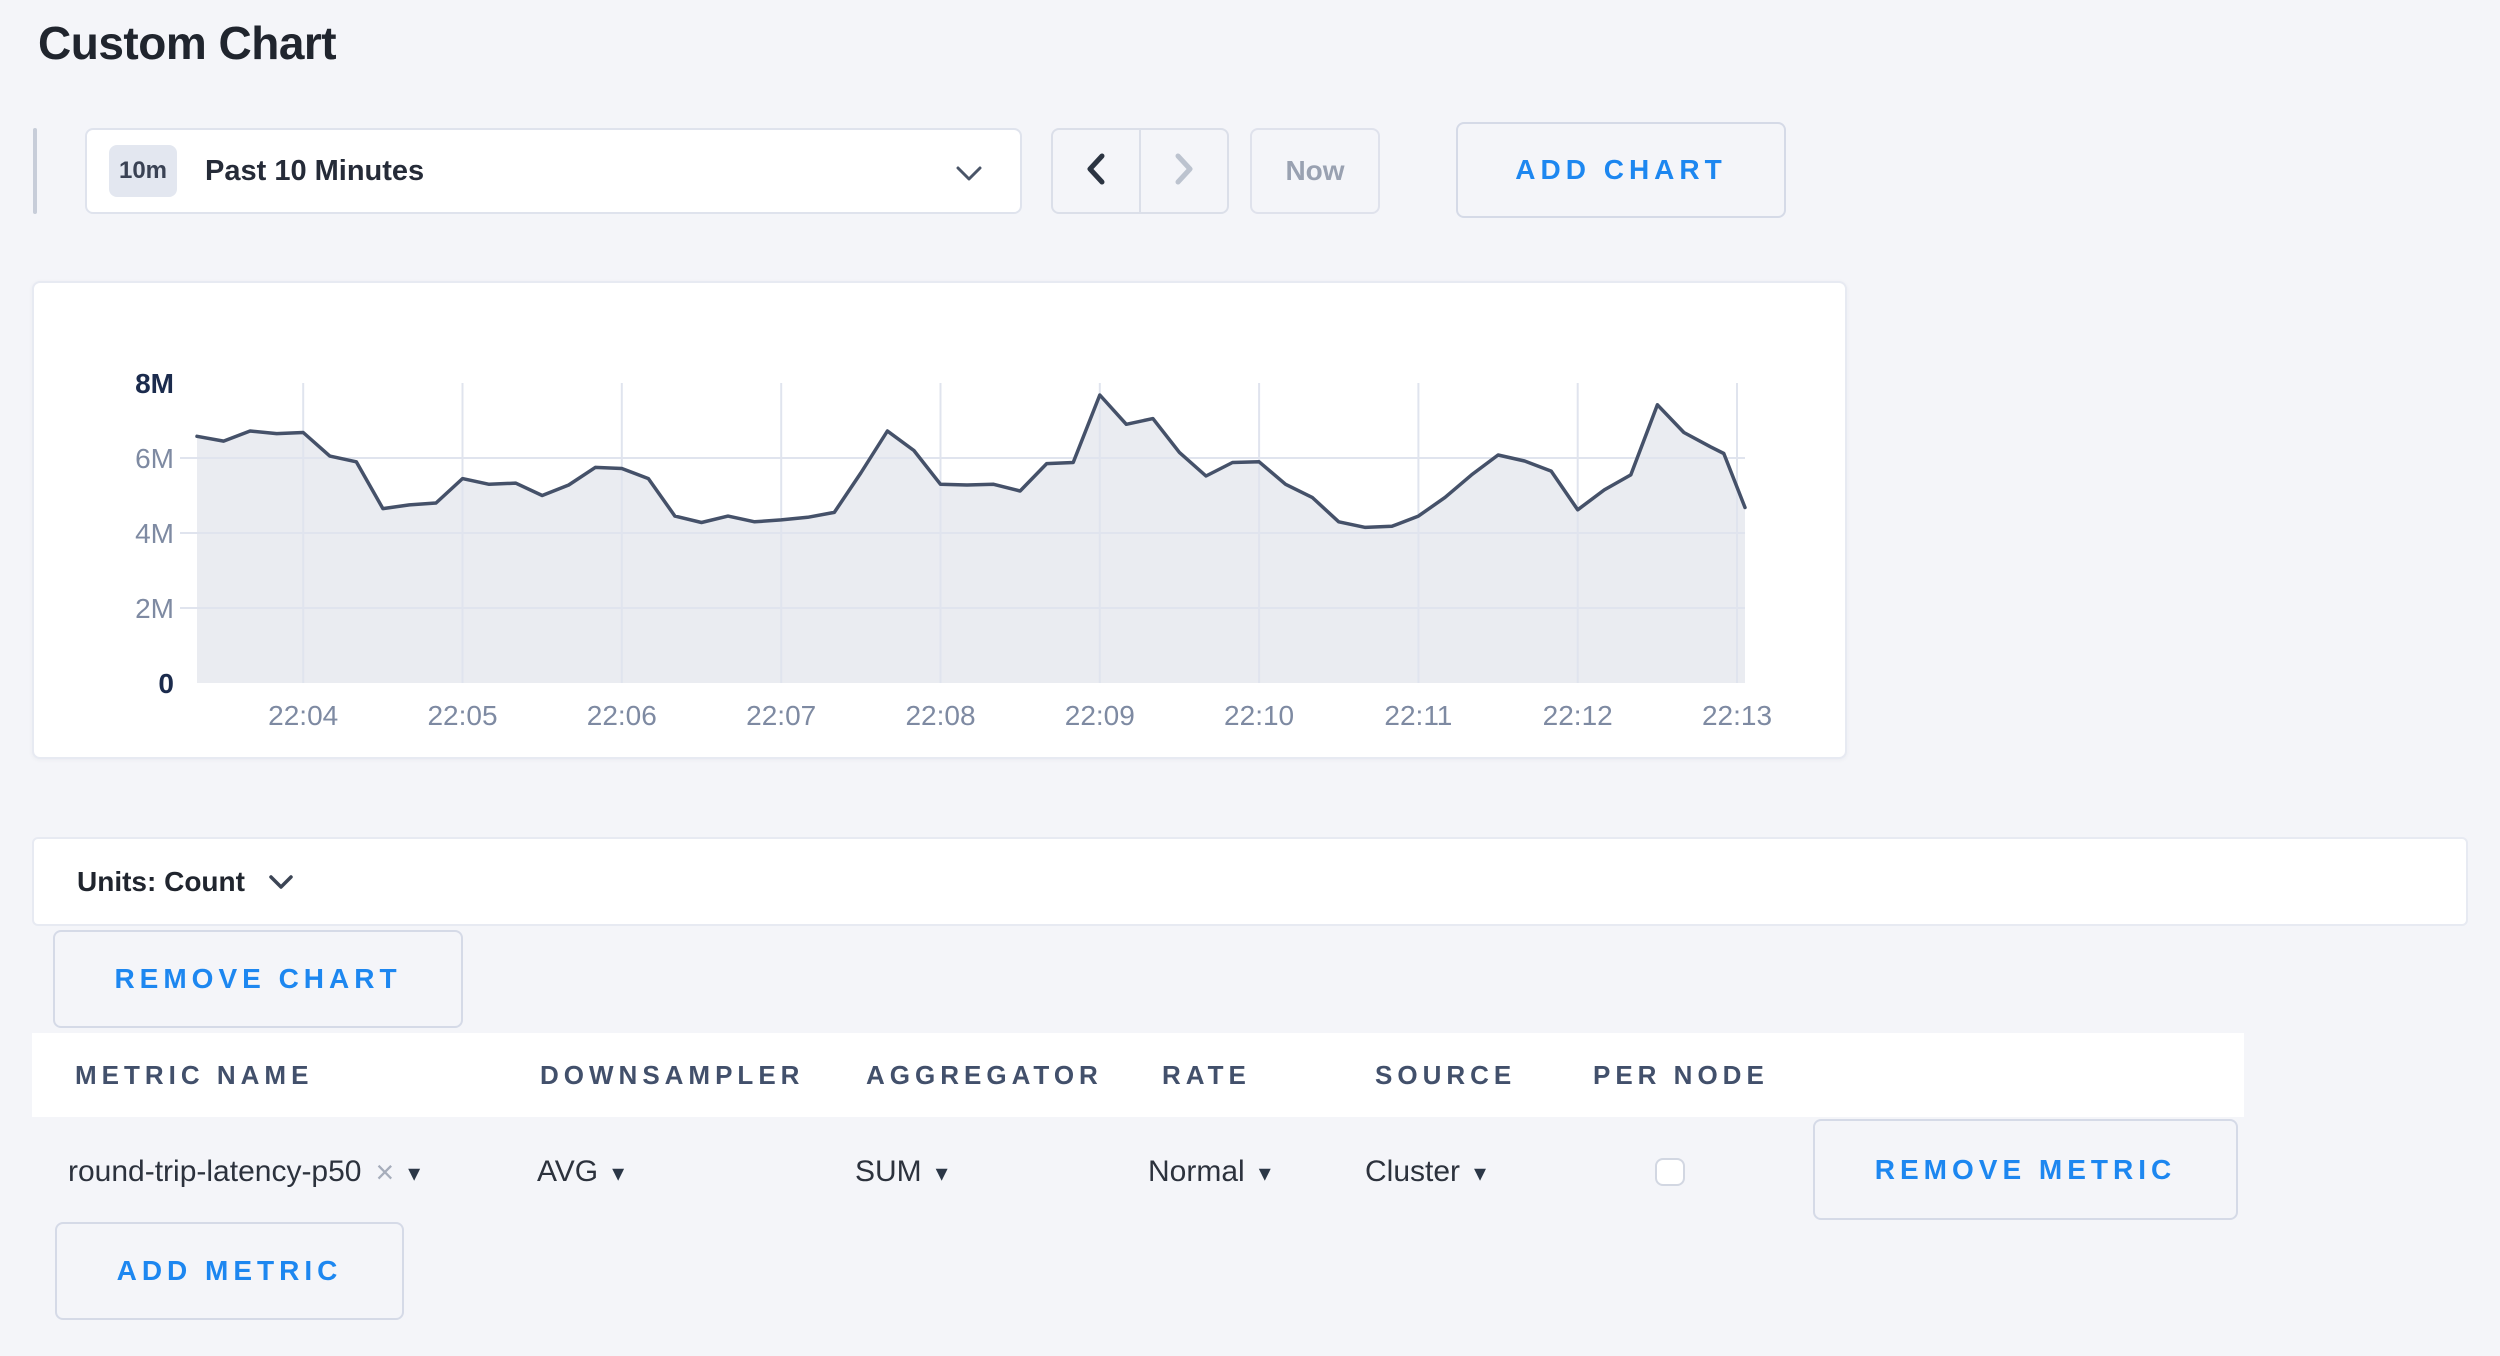 This screenshot has width=2500, height=1356. I want to click on x-axis-tick: 22:07, so click(781, 715).